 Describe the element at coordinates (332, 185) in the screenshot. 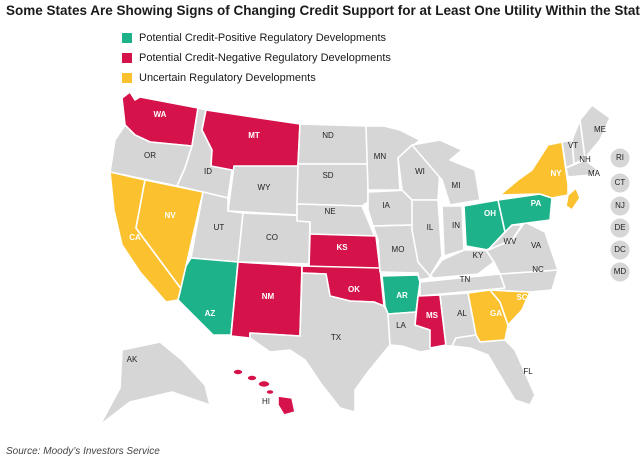

I see `state-SD` at that location.